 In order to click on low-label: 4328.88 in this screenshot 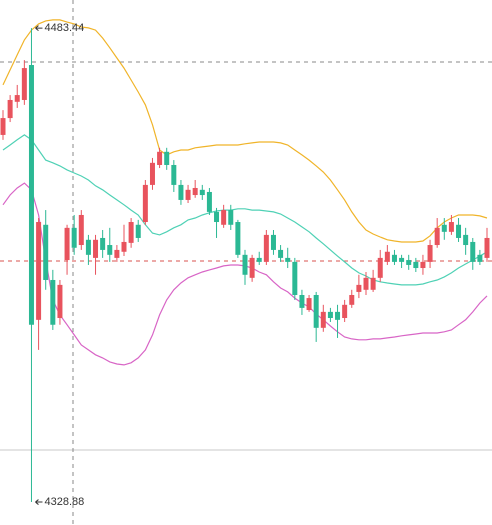, I will do `click(64, 502)`.